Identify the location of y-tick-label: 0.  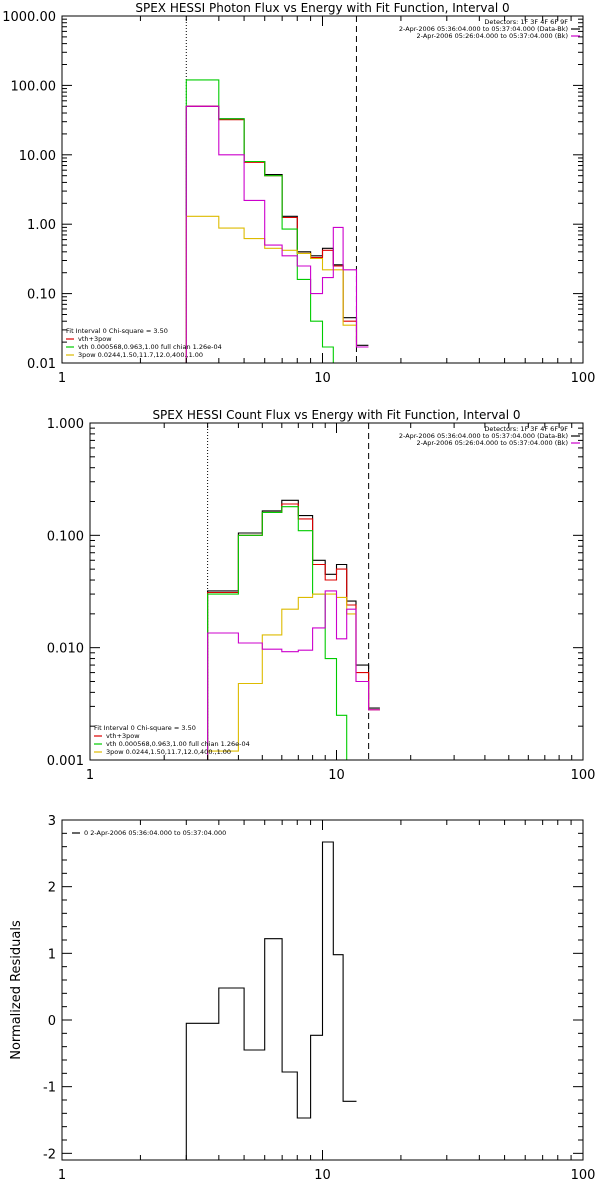
(52, 1021).